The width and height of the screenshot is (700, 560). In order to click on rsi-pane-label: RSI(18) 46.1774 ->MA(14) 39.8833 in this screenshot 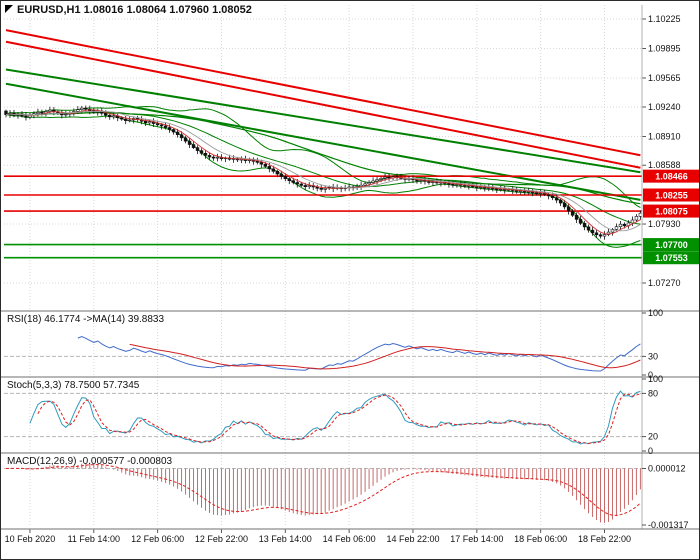, I will do `click(86, 319)`.